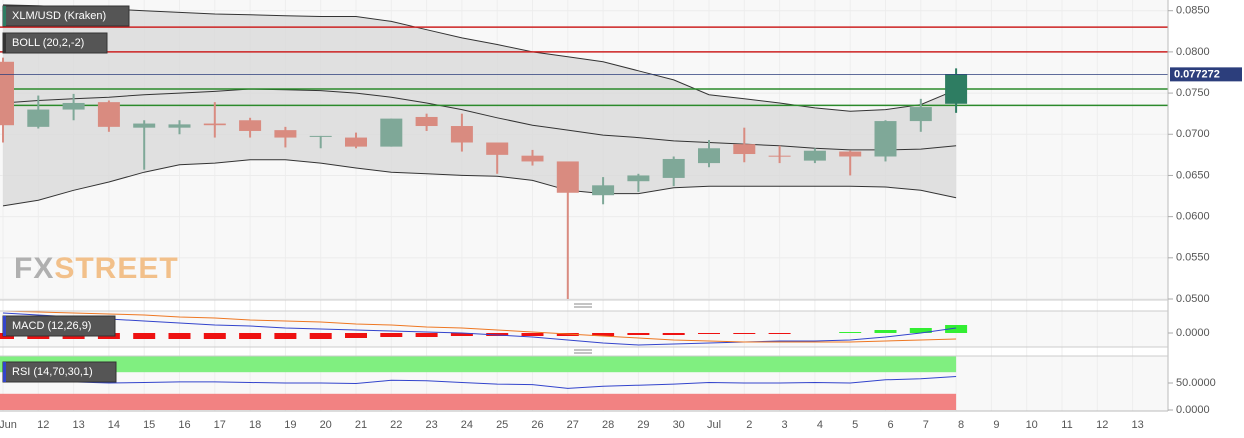 The height and width of the screenshot is (438, 1244). I want to click on x-tick-label: 5, so click(855, 425).